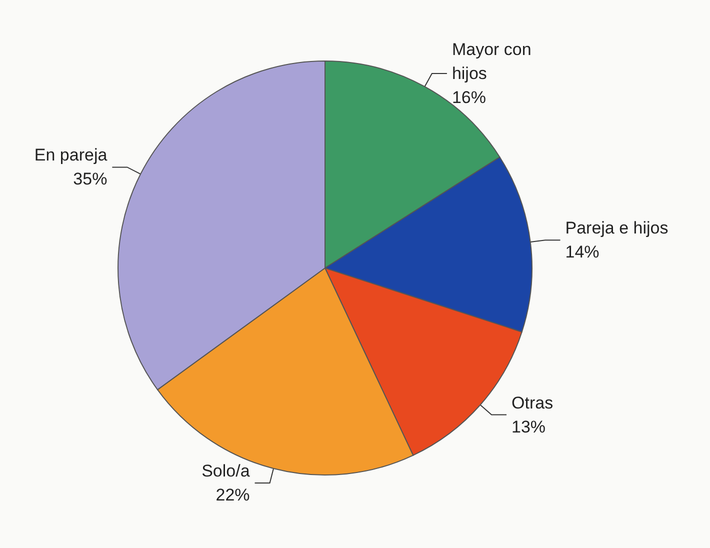  I want to click on data-label: 35%, so click(90, 179).